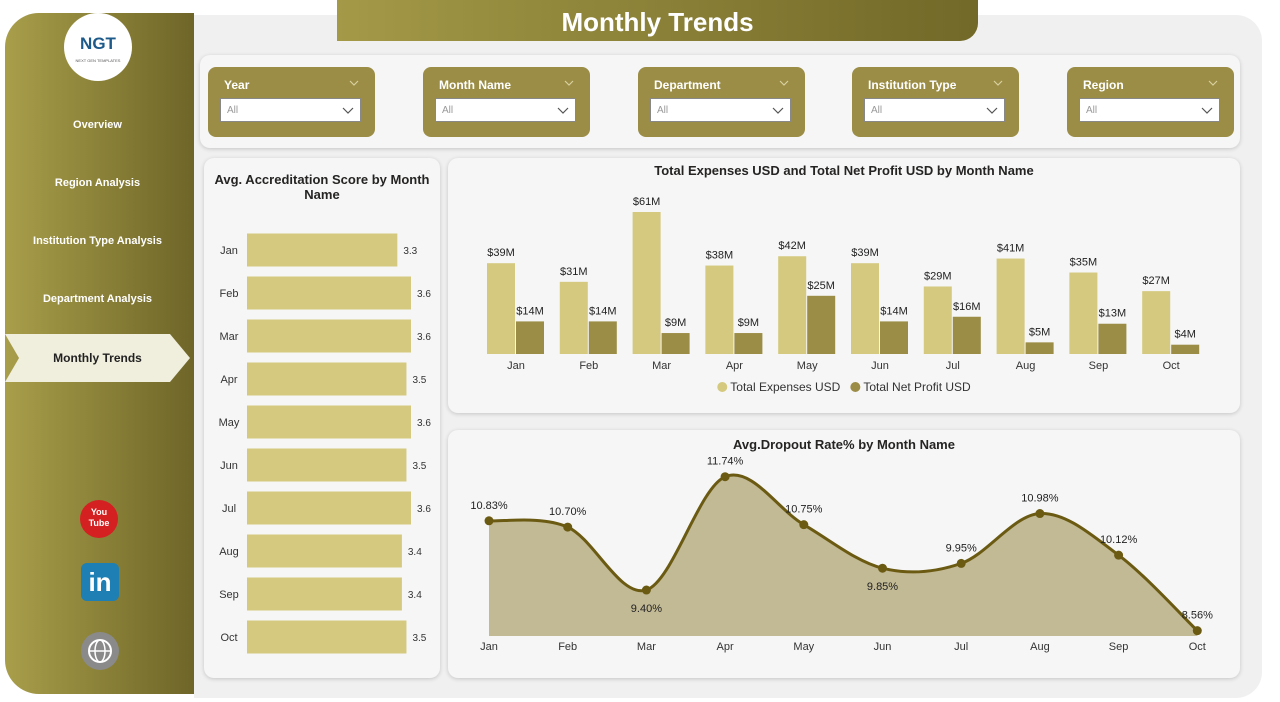  I want to click on x-tick-label: Jan, so click(516, 366).